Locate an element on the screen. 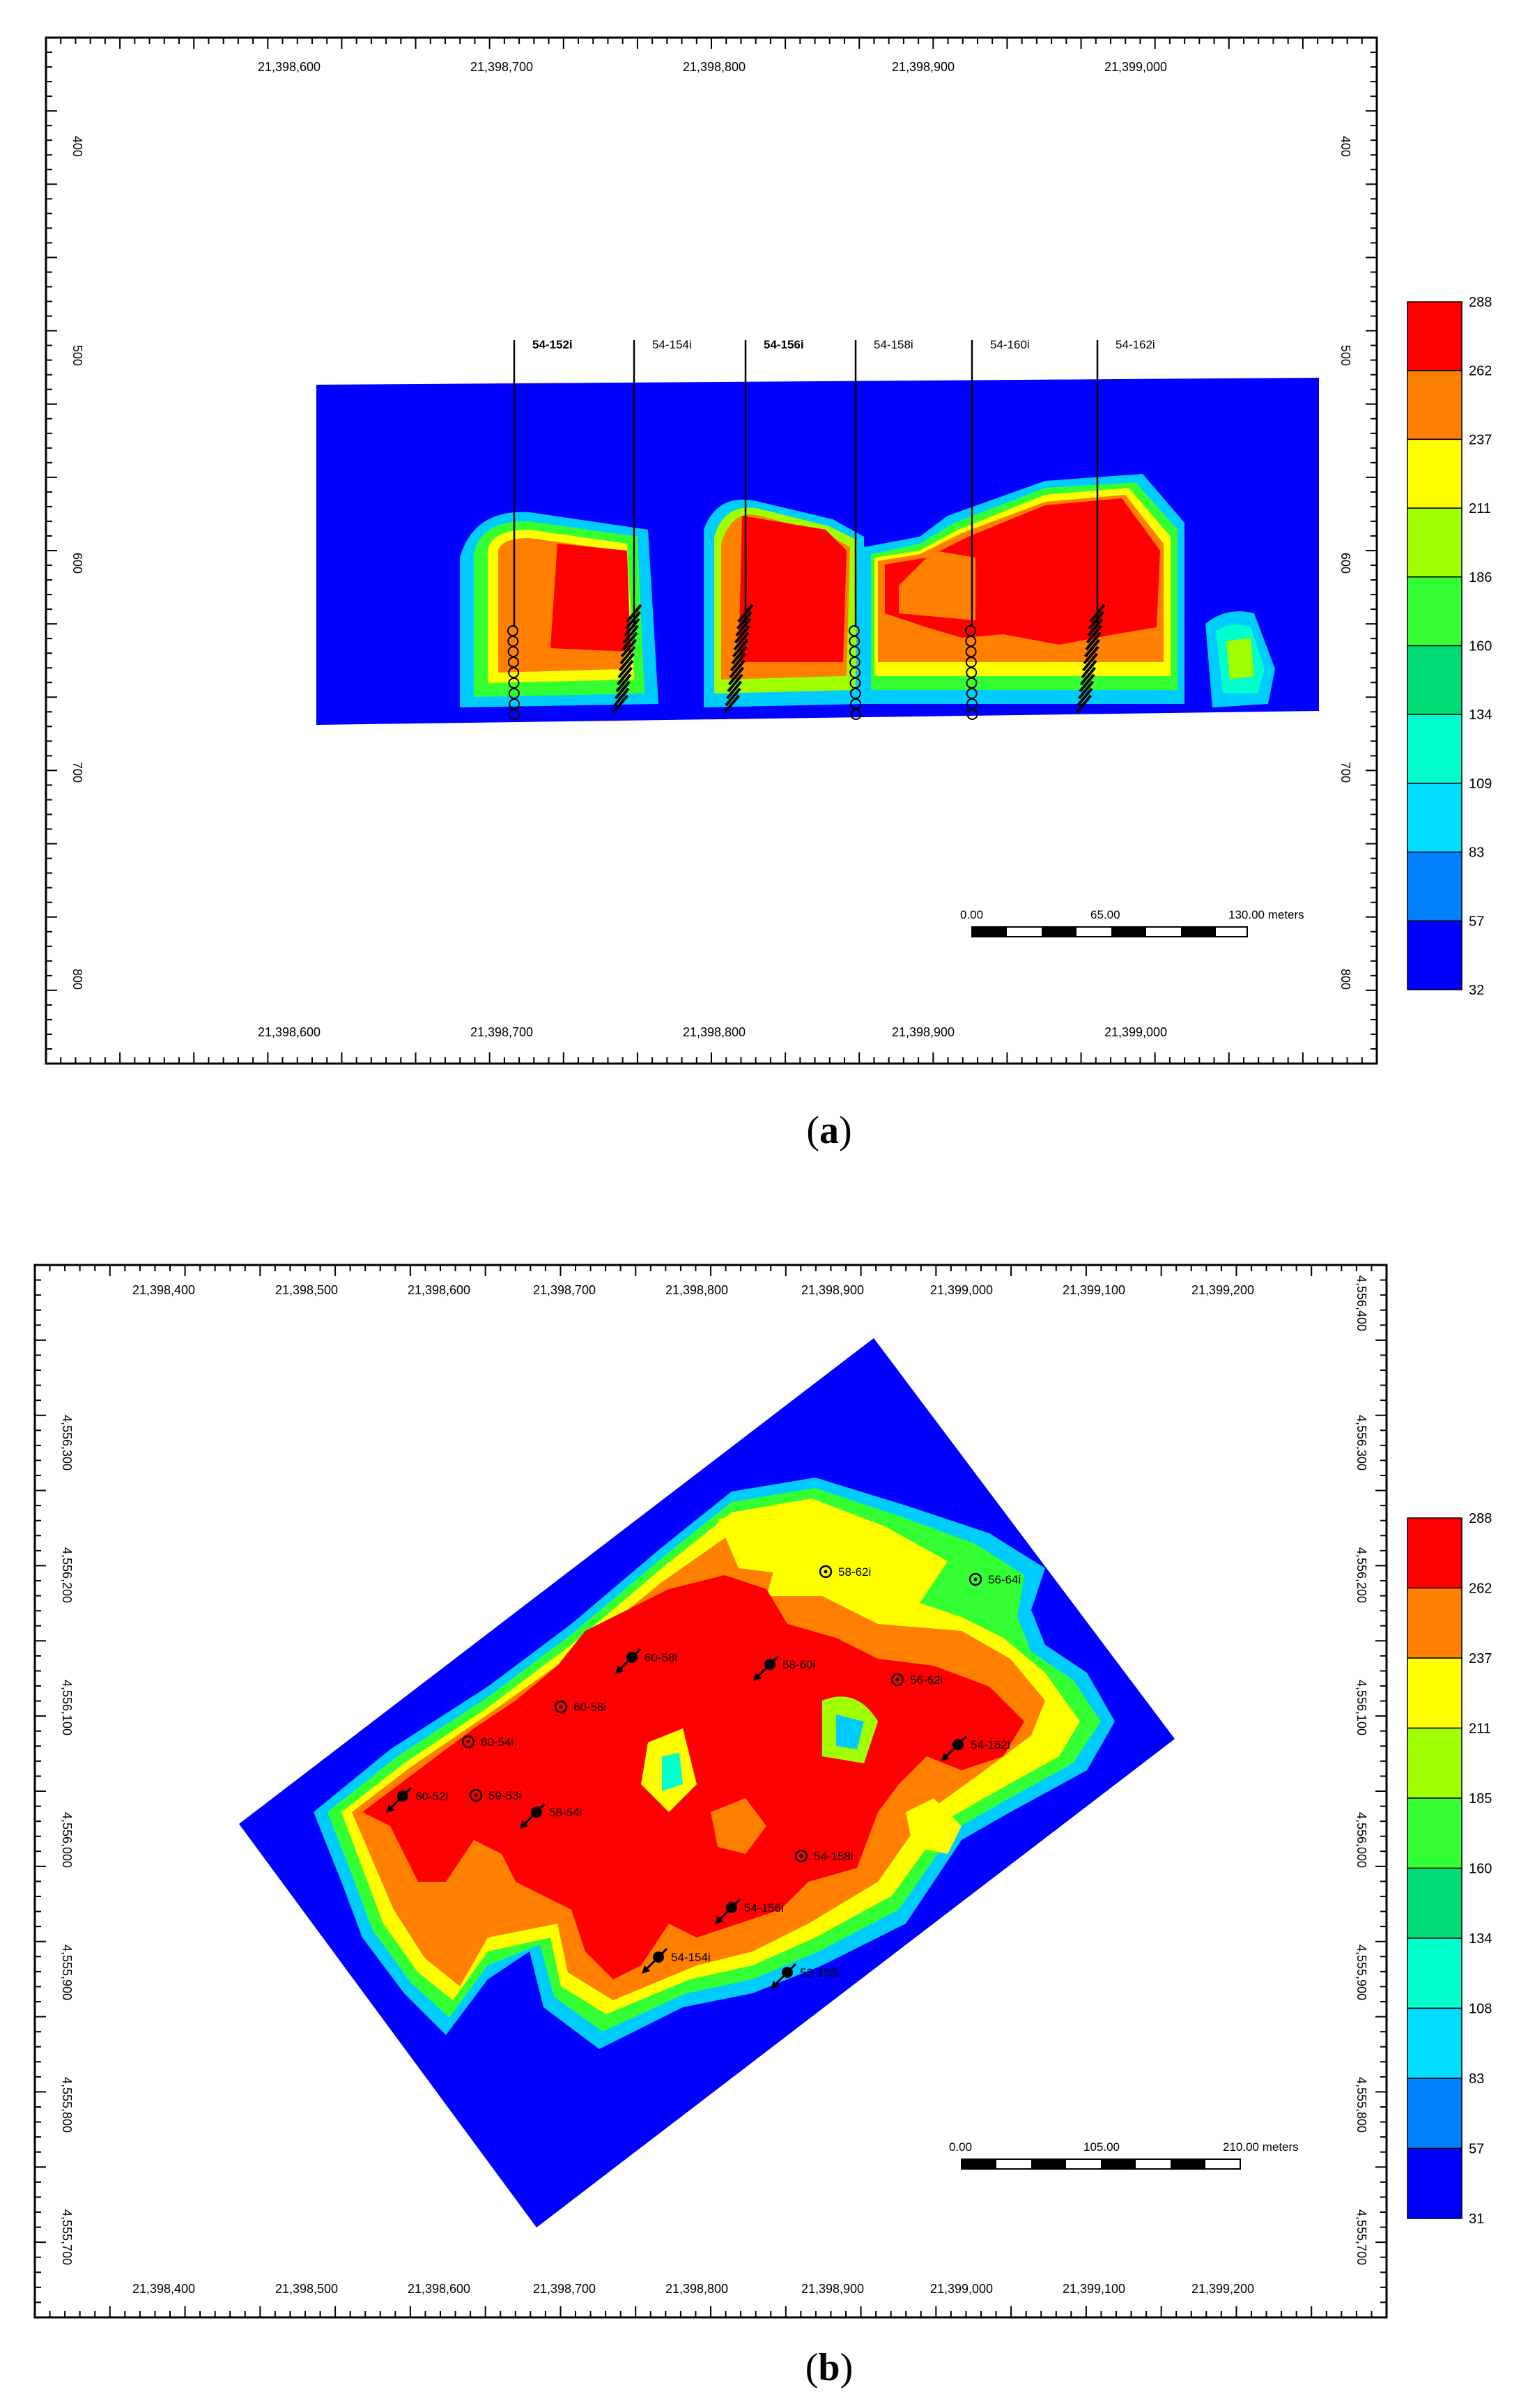 The image size is (1528, 2408). well-label: 58-54i is located at coordinates (565, 1812).